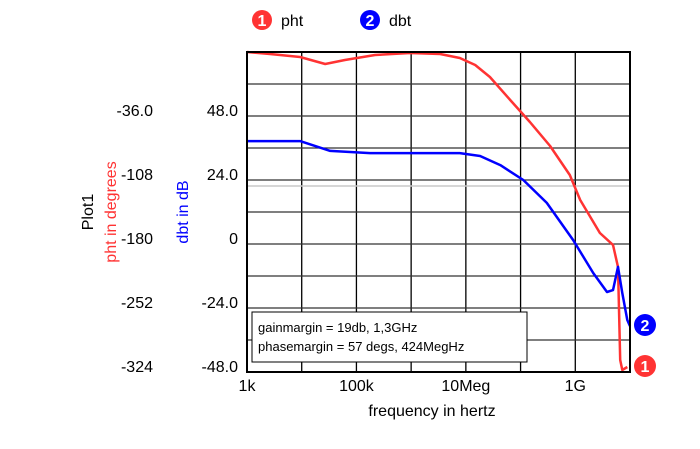 The image size is (700, 449). I want to click on marker-2-number: 2, so click(370, 21).